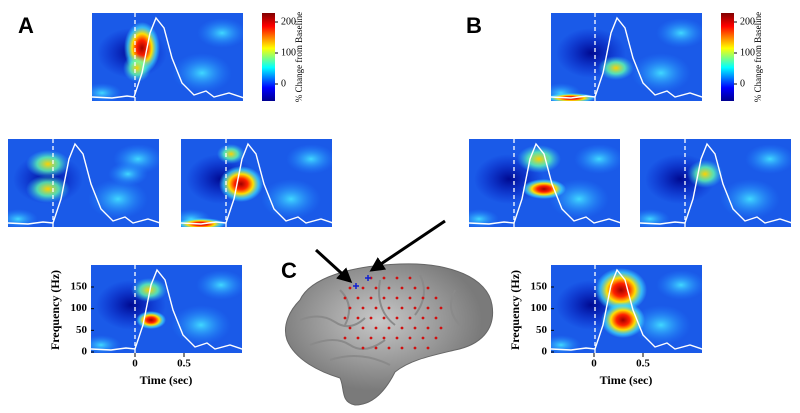  Describe the element at coordinates (389, 312) in the screenshot. I see `brain-illustration` at that location.